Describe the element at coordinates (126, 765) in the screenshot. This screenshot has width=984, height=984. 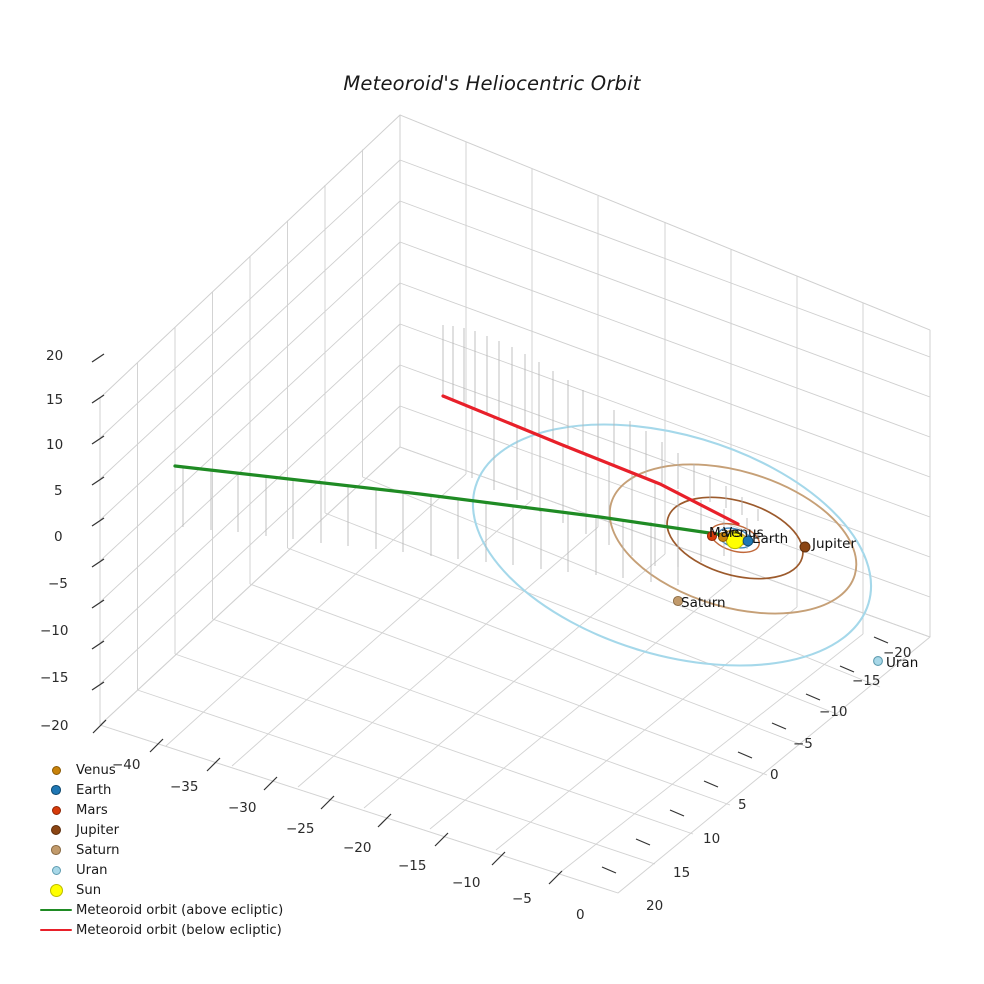
I see `x-axis-tick-0: −40` at that location.